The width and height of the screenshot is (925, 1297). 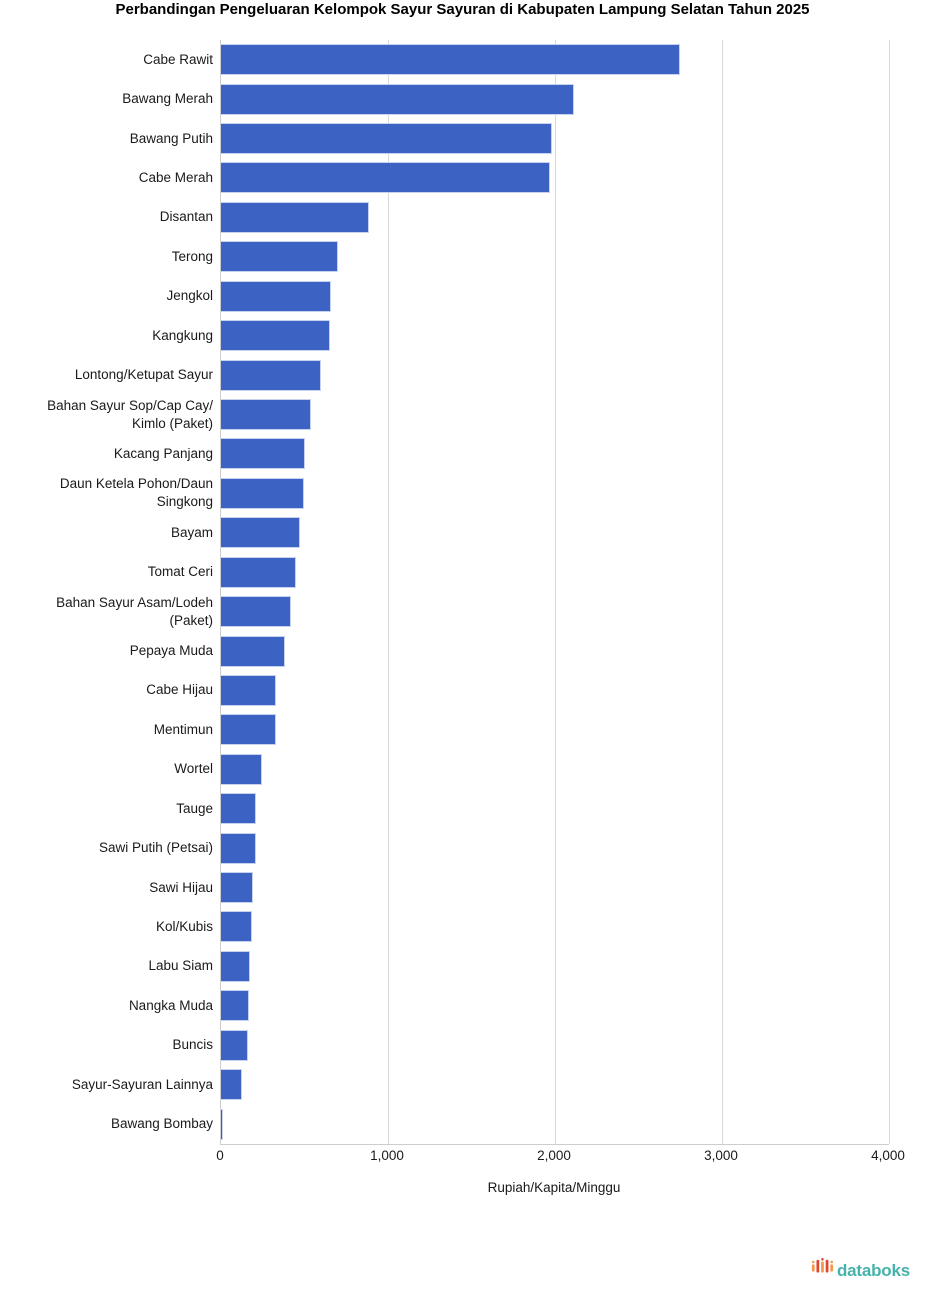 I want to click on x-tick-label: 2,000, so click(x=554, y=1155).